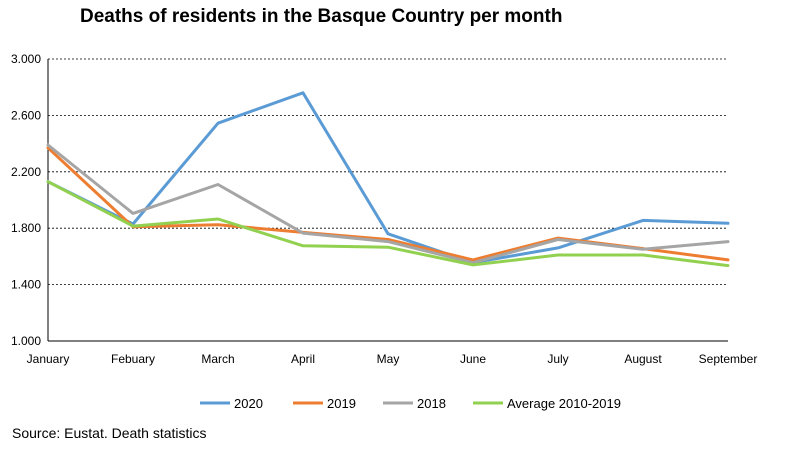  What do you see at coordinates (341, 403) in the screenshot?
I see `legend-label: 2019` at bounding box center [341, 403].